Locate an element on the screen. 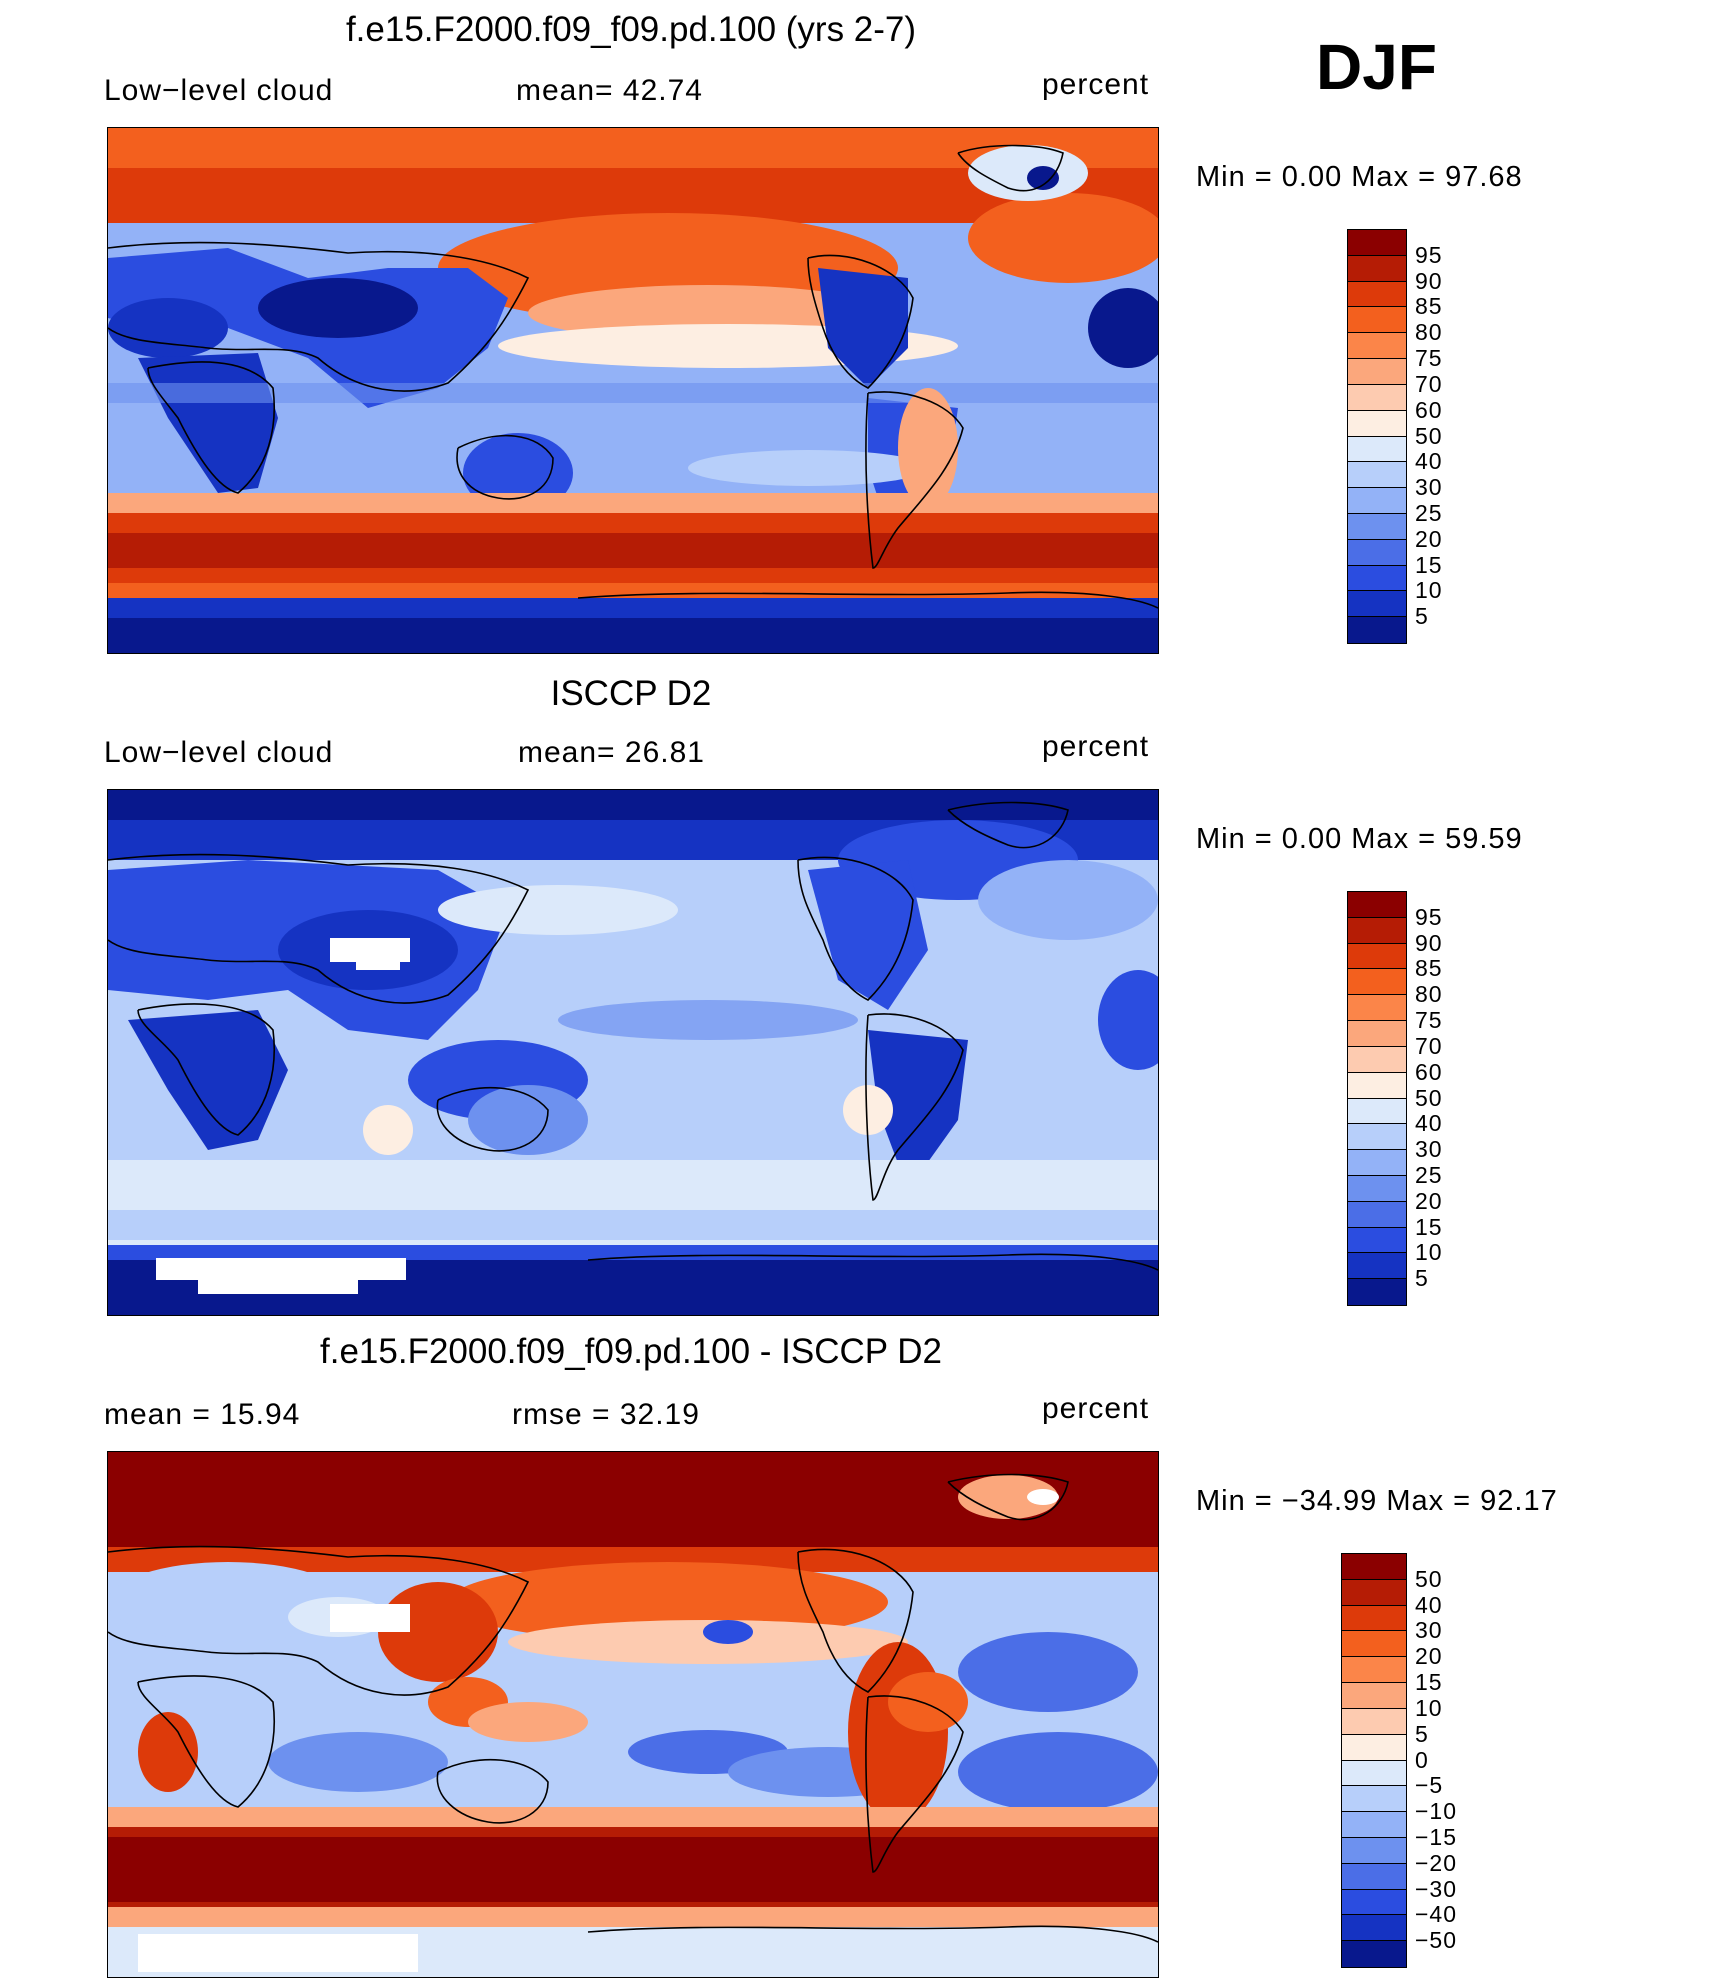  panel2-units-label: percent is located at coordinates (1096, 746).